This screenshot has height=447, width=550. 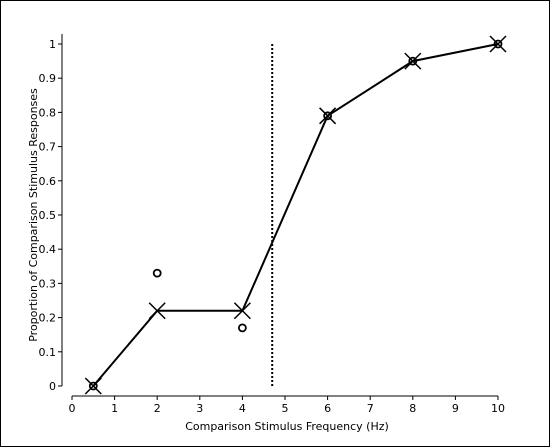 What do you see at coordinates (199, 408) in the screenshot?
I see `x-tick-label: 3` at bounding box center [199, 408].